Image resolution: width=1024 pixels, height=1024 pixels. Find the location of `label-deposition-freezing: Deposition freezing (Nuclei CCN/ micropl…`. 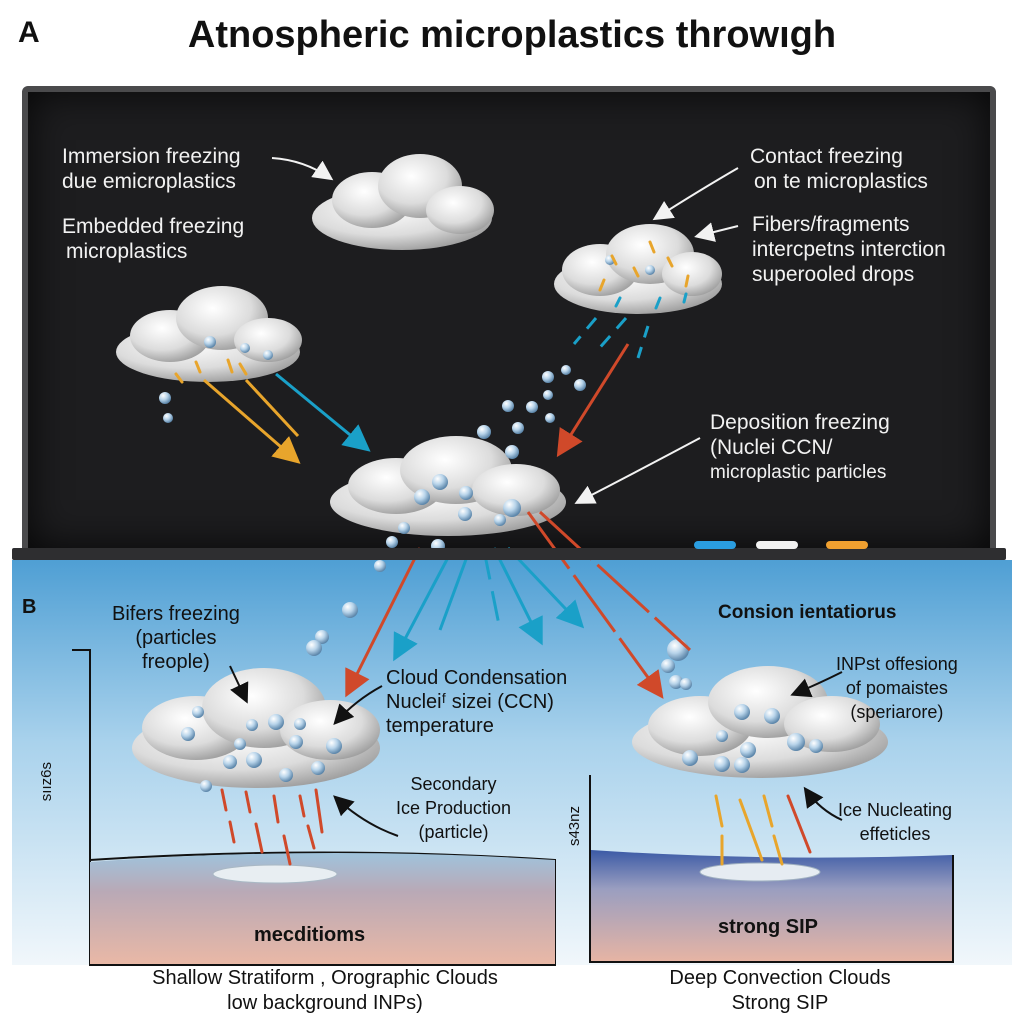

label-deposition-freezing: Deposition freezing (Nuclei CCN/ micropl… is located at coordinates (800, 447).